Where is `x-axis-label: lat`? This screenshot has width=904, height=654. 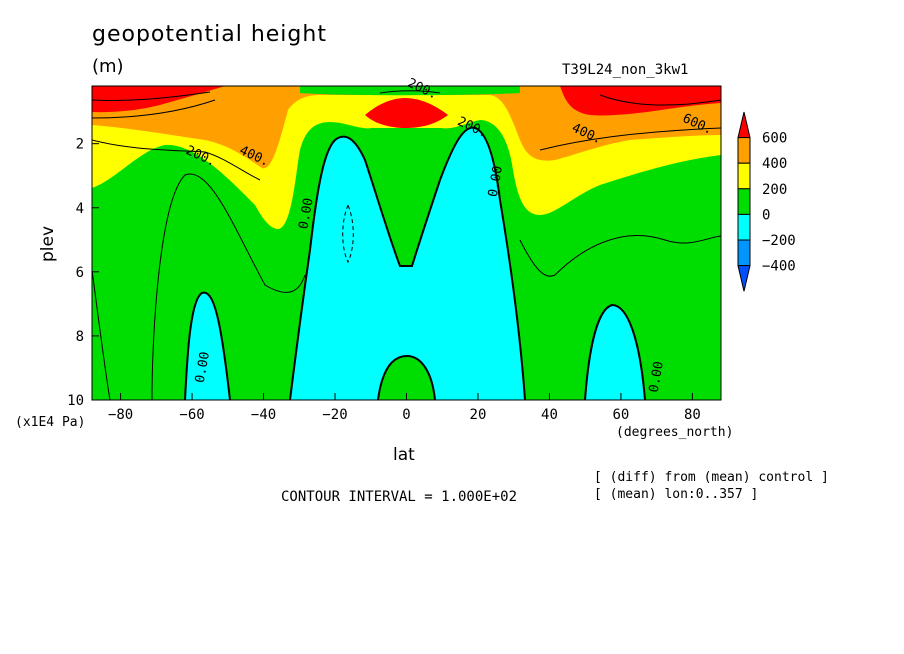 x-axis-label: lat is located at coordinates (404, 455).